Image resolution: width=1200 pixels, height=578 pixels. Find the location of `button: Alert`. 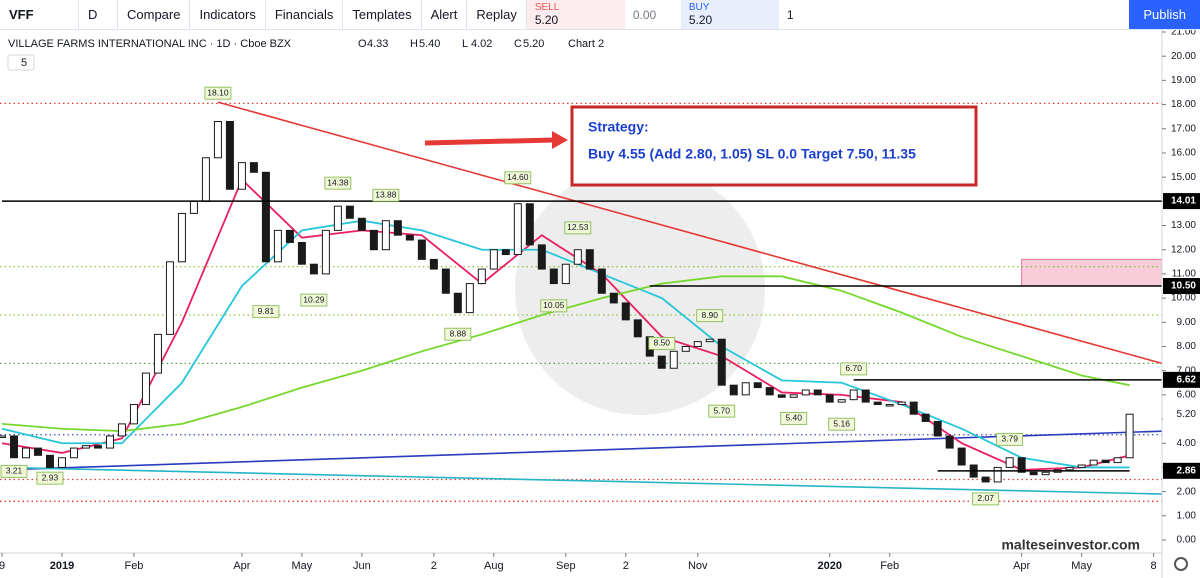

button: Alert is located at coordinates (445, 14).